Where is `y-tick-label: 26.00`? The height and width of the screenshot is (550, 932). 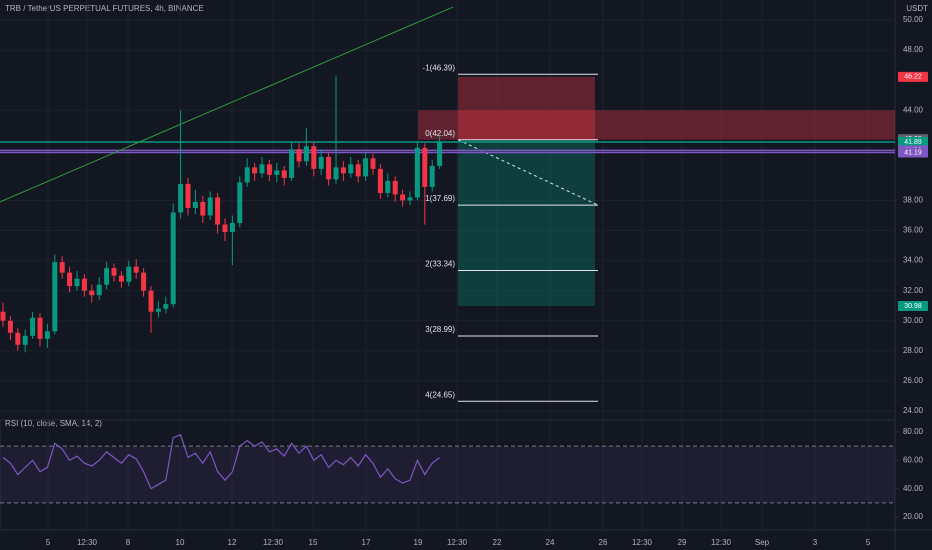
y-tick-label: 26.00 is located at coordinates (913, 380).